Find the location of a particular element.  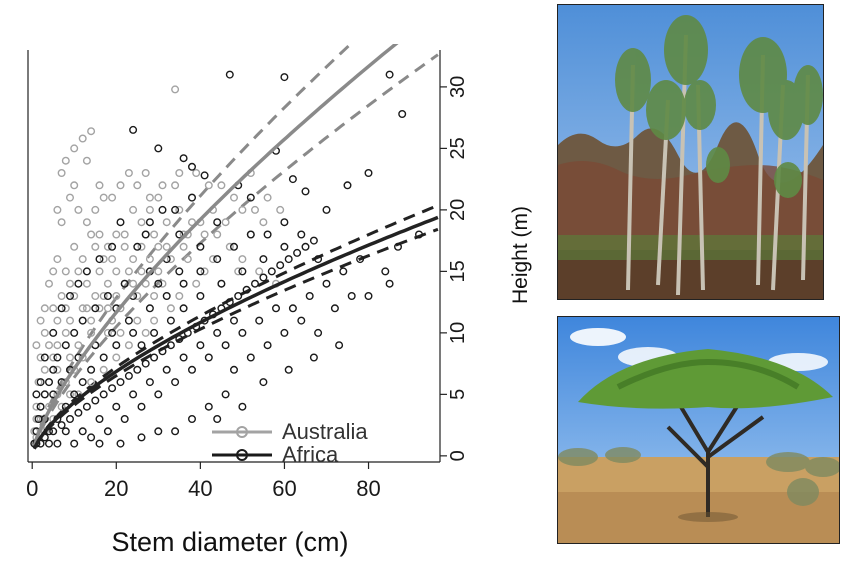

legend-australia-label: Australia is located at coordinates (325, 431).